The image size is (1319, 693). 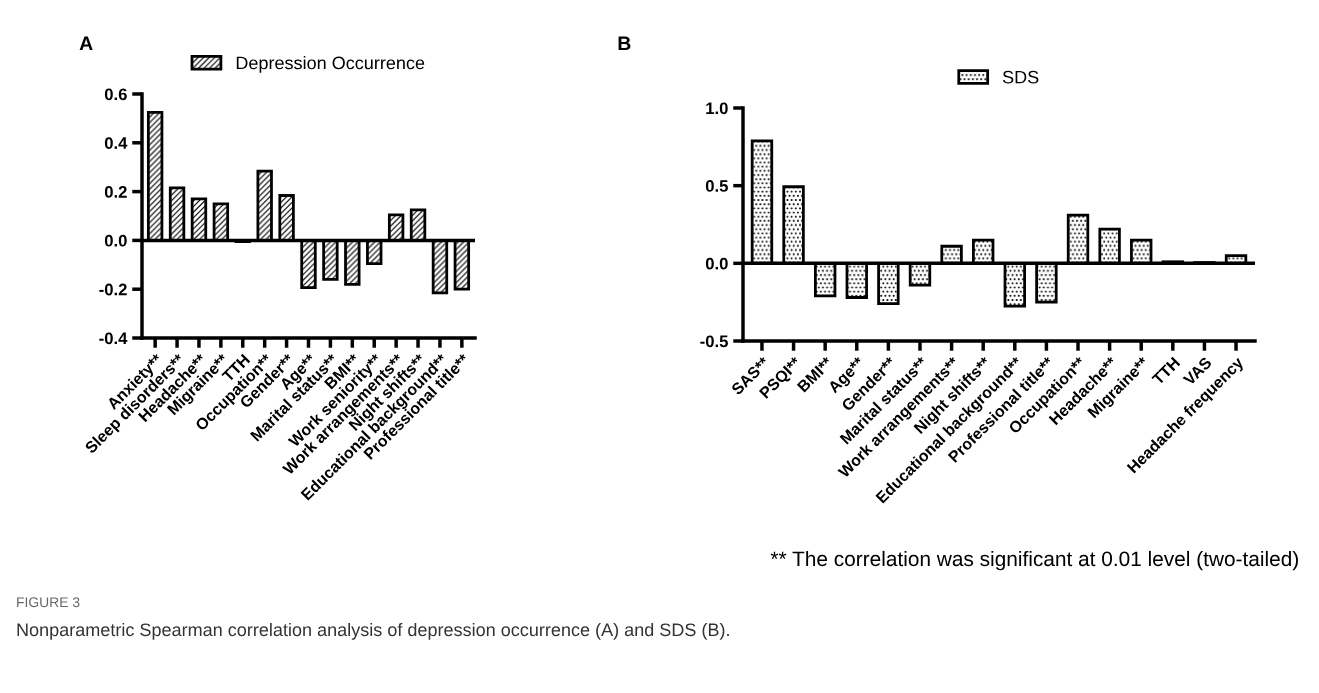 What do you see at coordinates (1034, 560) in the screenshot?
I see `text: ** The correlation was significant at 0.01 level (two-tailed)` at bounding box center [1034, 560].